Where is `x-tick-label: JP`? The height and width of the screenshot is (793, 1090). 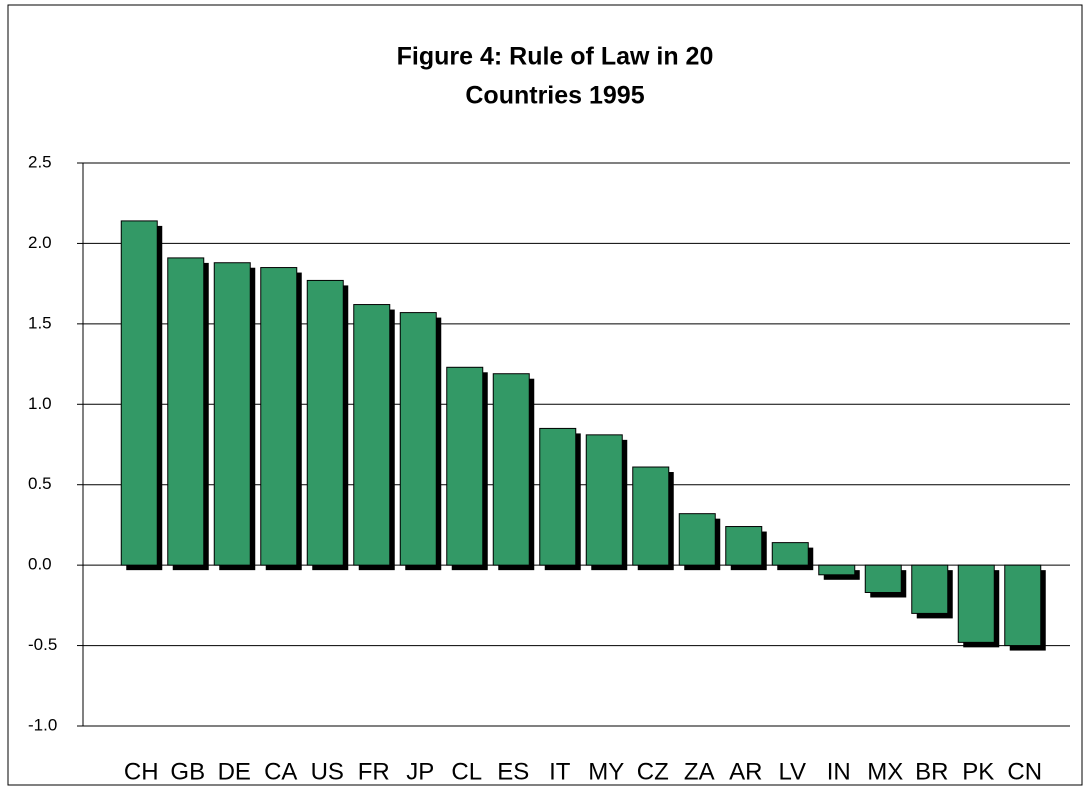
x-tick-label: JP is located at coordinates (420, 771).